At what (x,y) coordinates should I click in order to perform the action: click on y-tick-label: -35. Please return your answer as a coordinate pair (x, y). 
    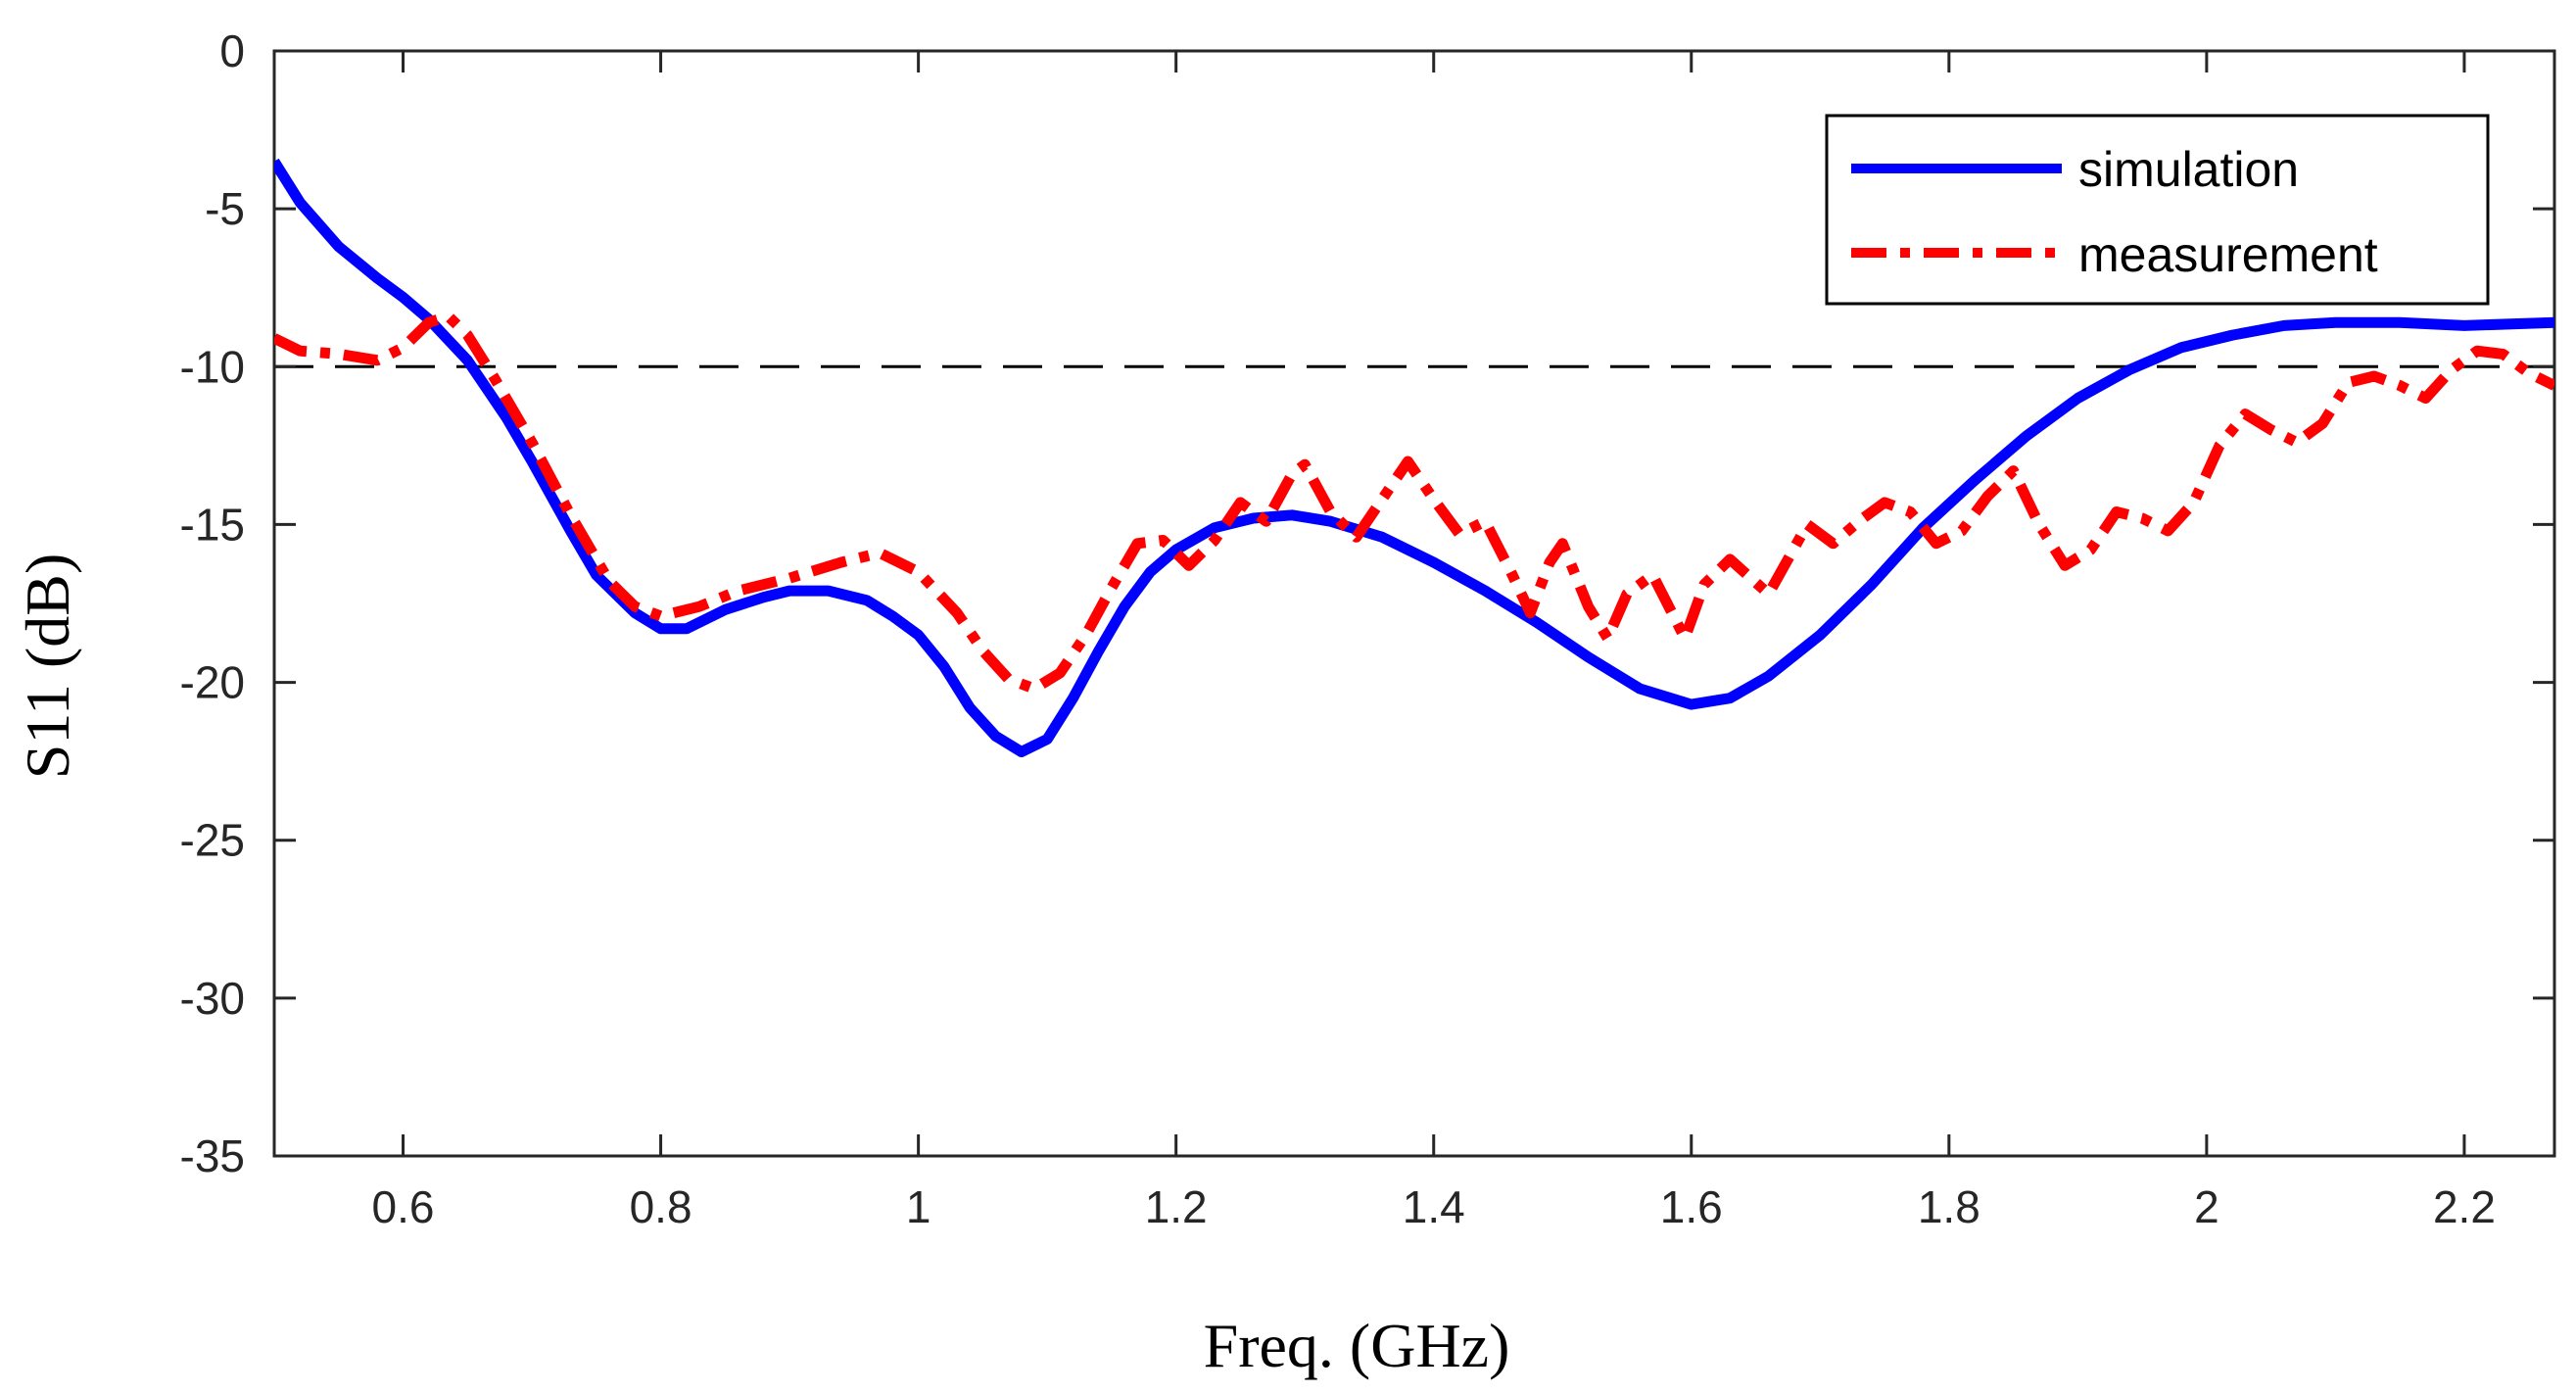
    Looking at the image, I should click on (213, 1155).